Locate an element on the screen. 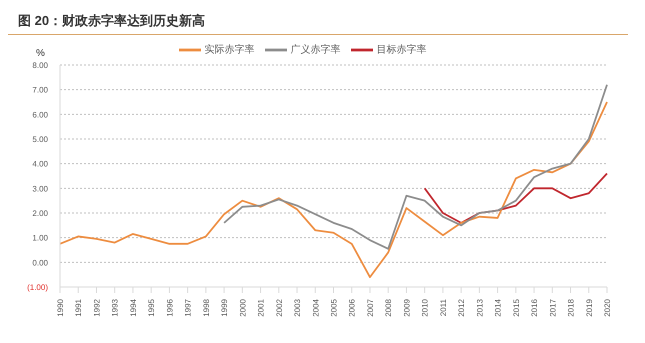  y-tick-label: 5.00 is located at coordinates (40, 139).